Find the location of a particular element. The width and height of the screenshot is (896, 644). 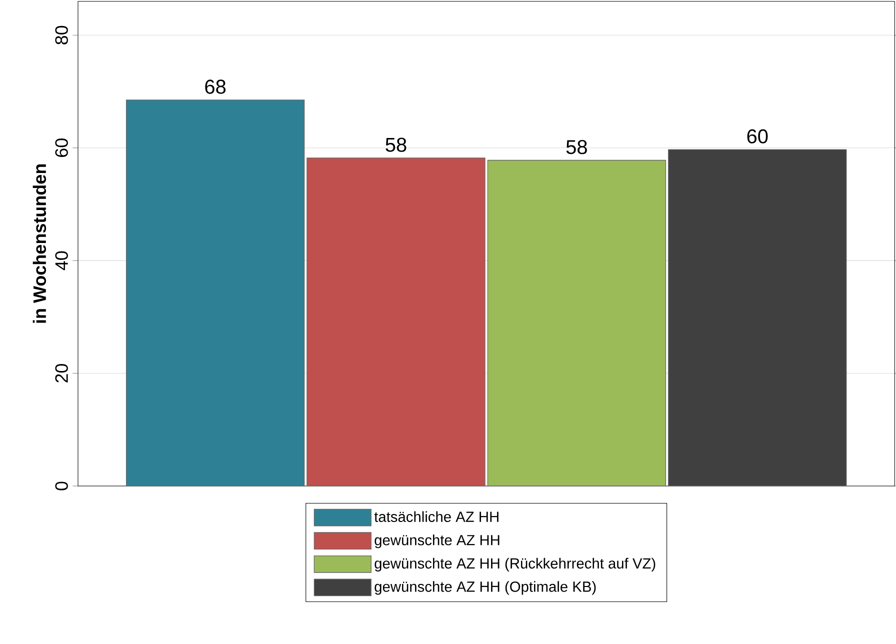

y-tick-label: 20 is located at coordinates (61, 373).